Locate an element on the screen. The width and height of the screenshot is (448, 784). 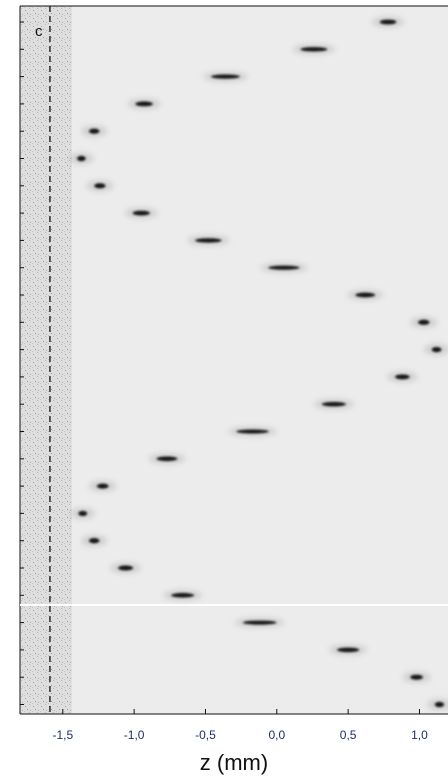
x-tick-label: -1,0 is located at coordinates (134, 735).